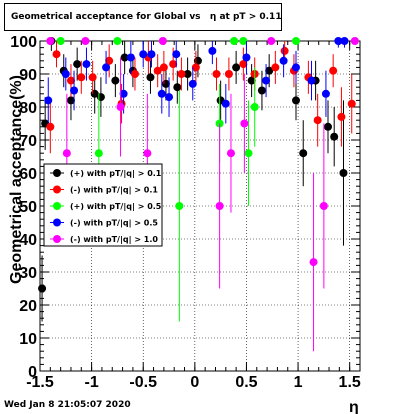  What do you see at coordinates (28, 306) in the screenshot?
I see `y-tick-label: 20` at bounding box center [28, 306].